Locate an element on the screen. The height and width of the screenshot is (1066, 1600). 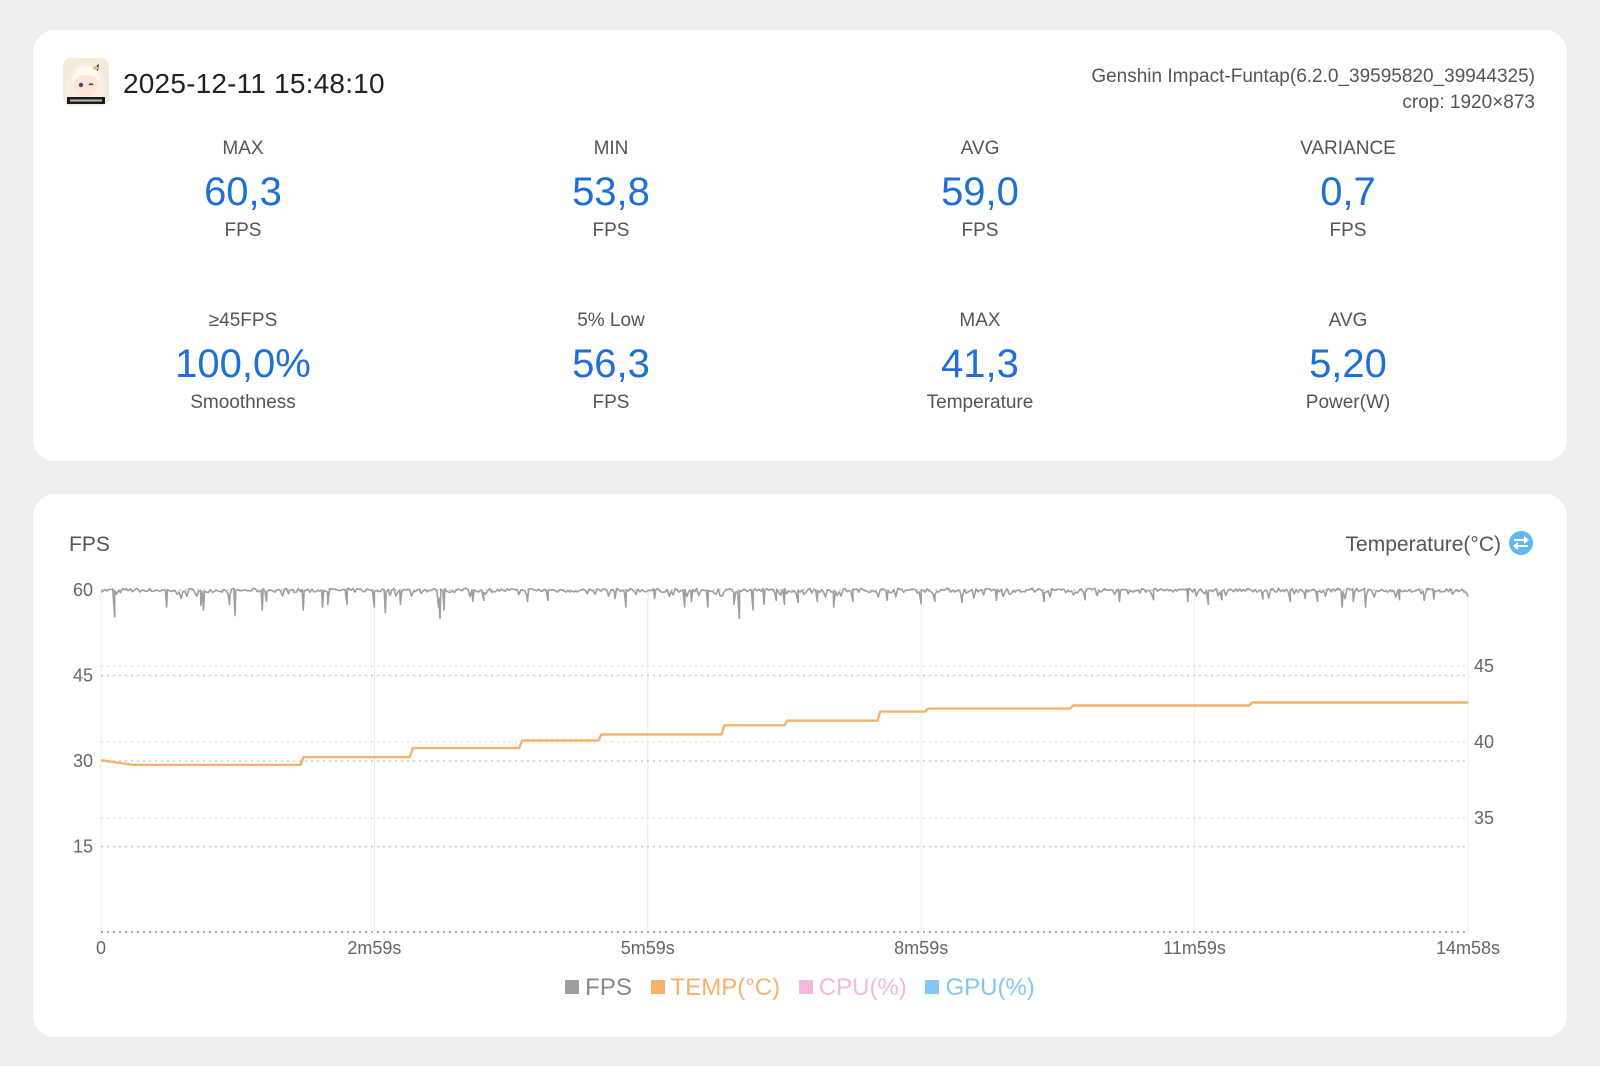
metric-variance: VARIANCE 0,7 FPS is located at coordinates (1348, 190).